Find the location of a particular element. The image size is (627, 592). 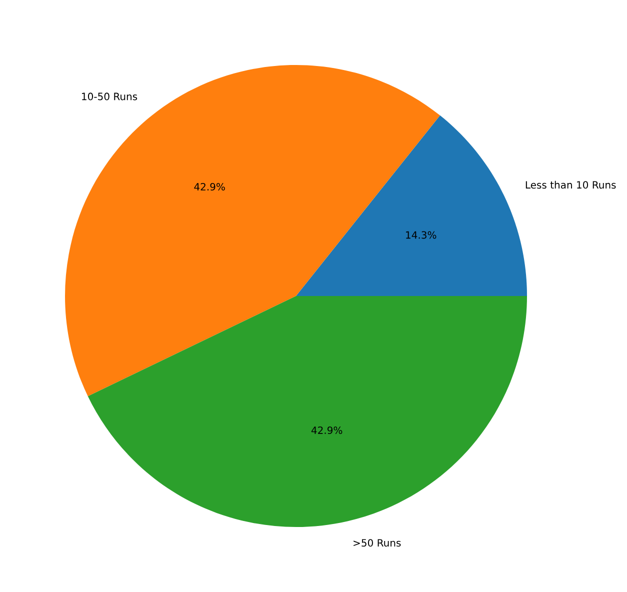

slice-label: >50 Runs is located at coordinates (377, 543).